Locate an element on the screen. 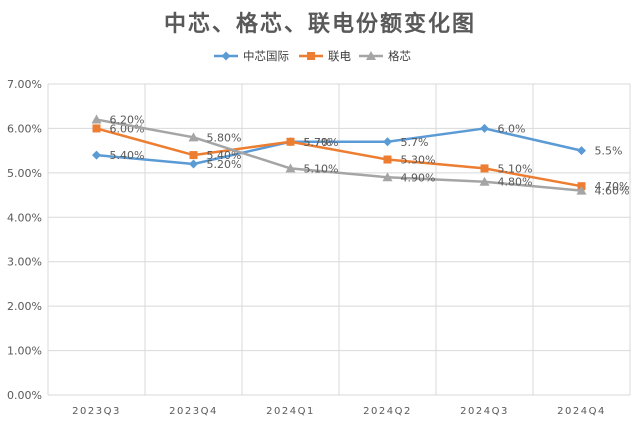  data-label: 4.60% is located at coordinates (612, 191).